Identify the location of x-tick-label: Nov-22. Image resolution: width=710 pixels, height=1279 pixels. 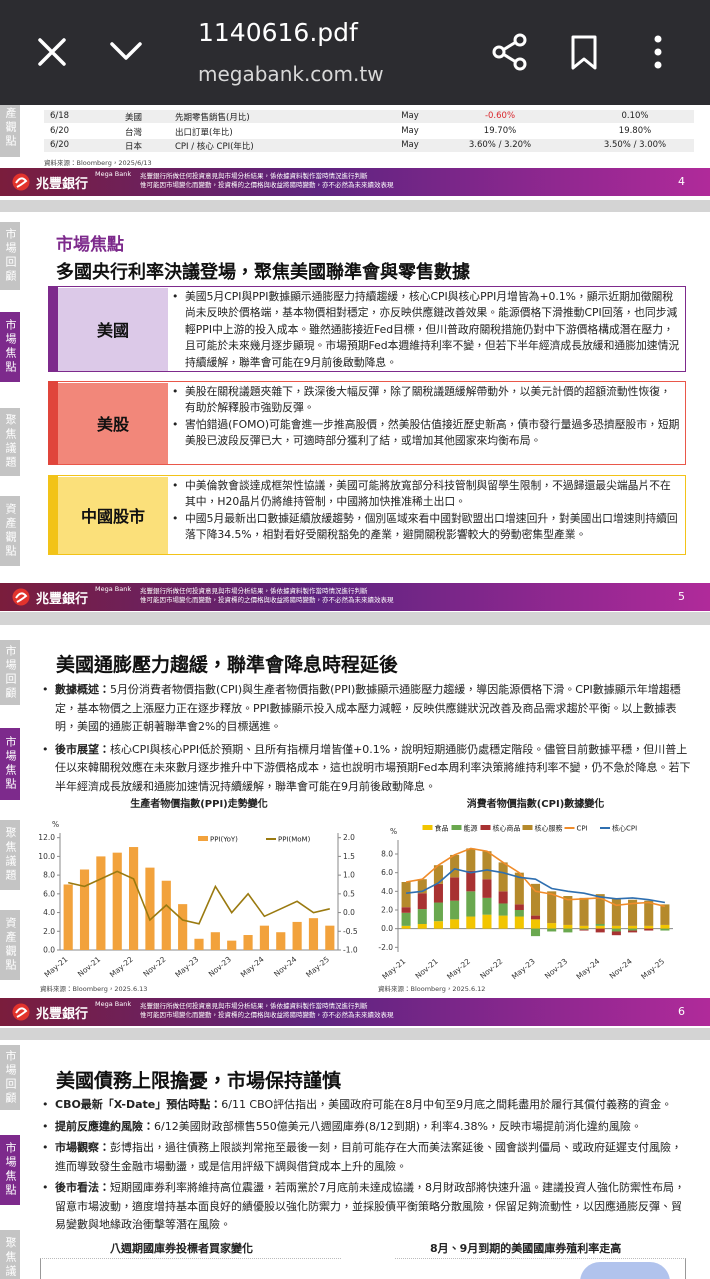
(491, 968).